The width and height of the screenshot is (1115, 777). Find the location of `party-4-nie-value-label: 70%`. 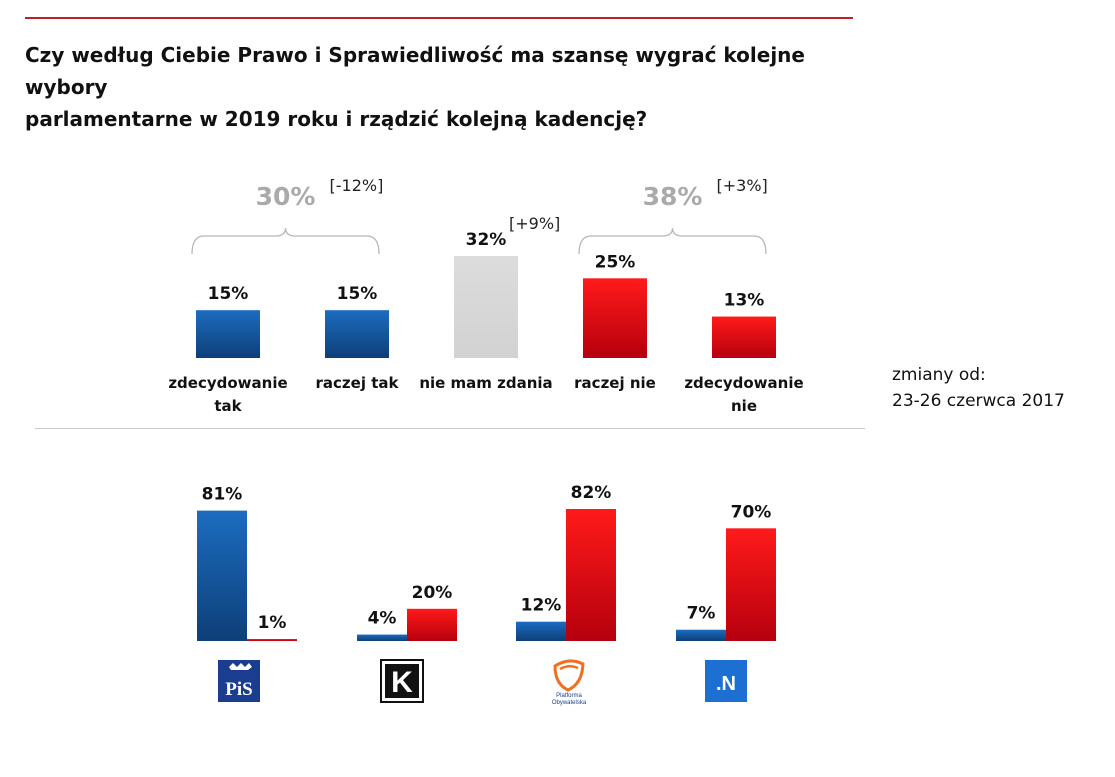

party-4-nie-value-label: 70% is located at coordinates (751, 512).